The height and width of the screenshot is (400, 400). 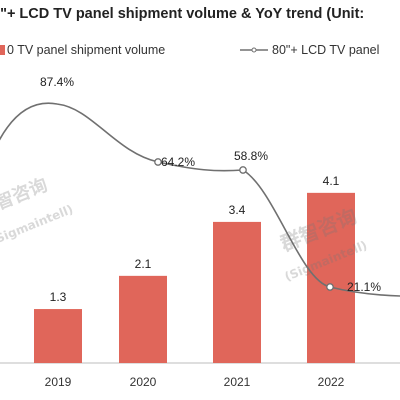 What do you see at coordinates (57, 82) in the screenshot?
I see `line-value-label: 87.4%` at bounding box center [57, 82].